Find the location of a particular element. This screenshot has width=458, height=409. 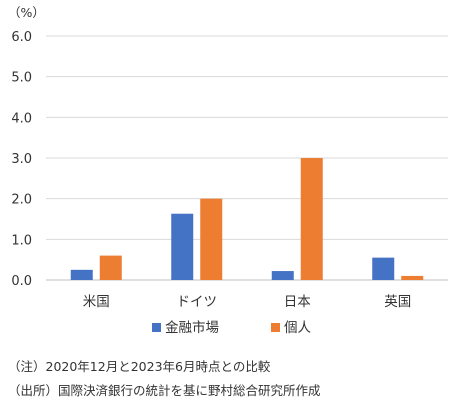

y-tick-label: 3.0 is located at coordinates (21, 159).